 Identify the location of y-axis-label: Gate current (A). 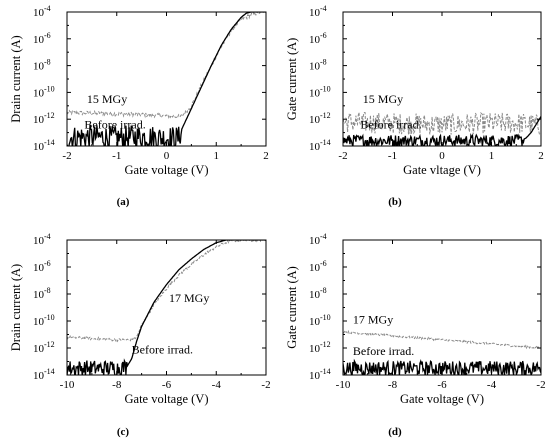
(292, 79).